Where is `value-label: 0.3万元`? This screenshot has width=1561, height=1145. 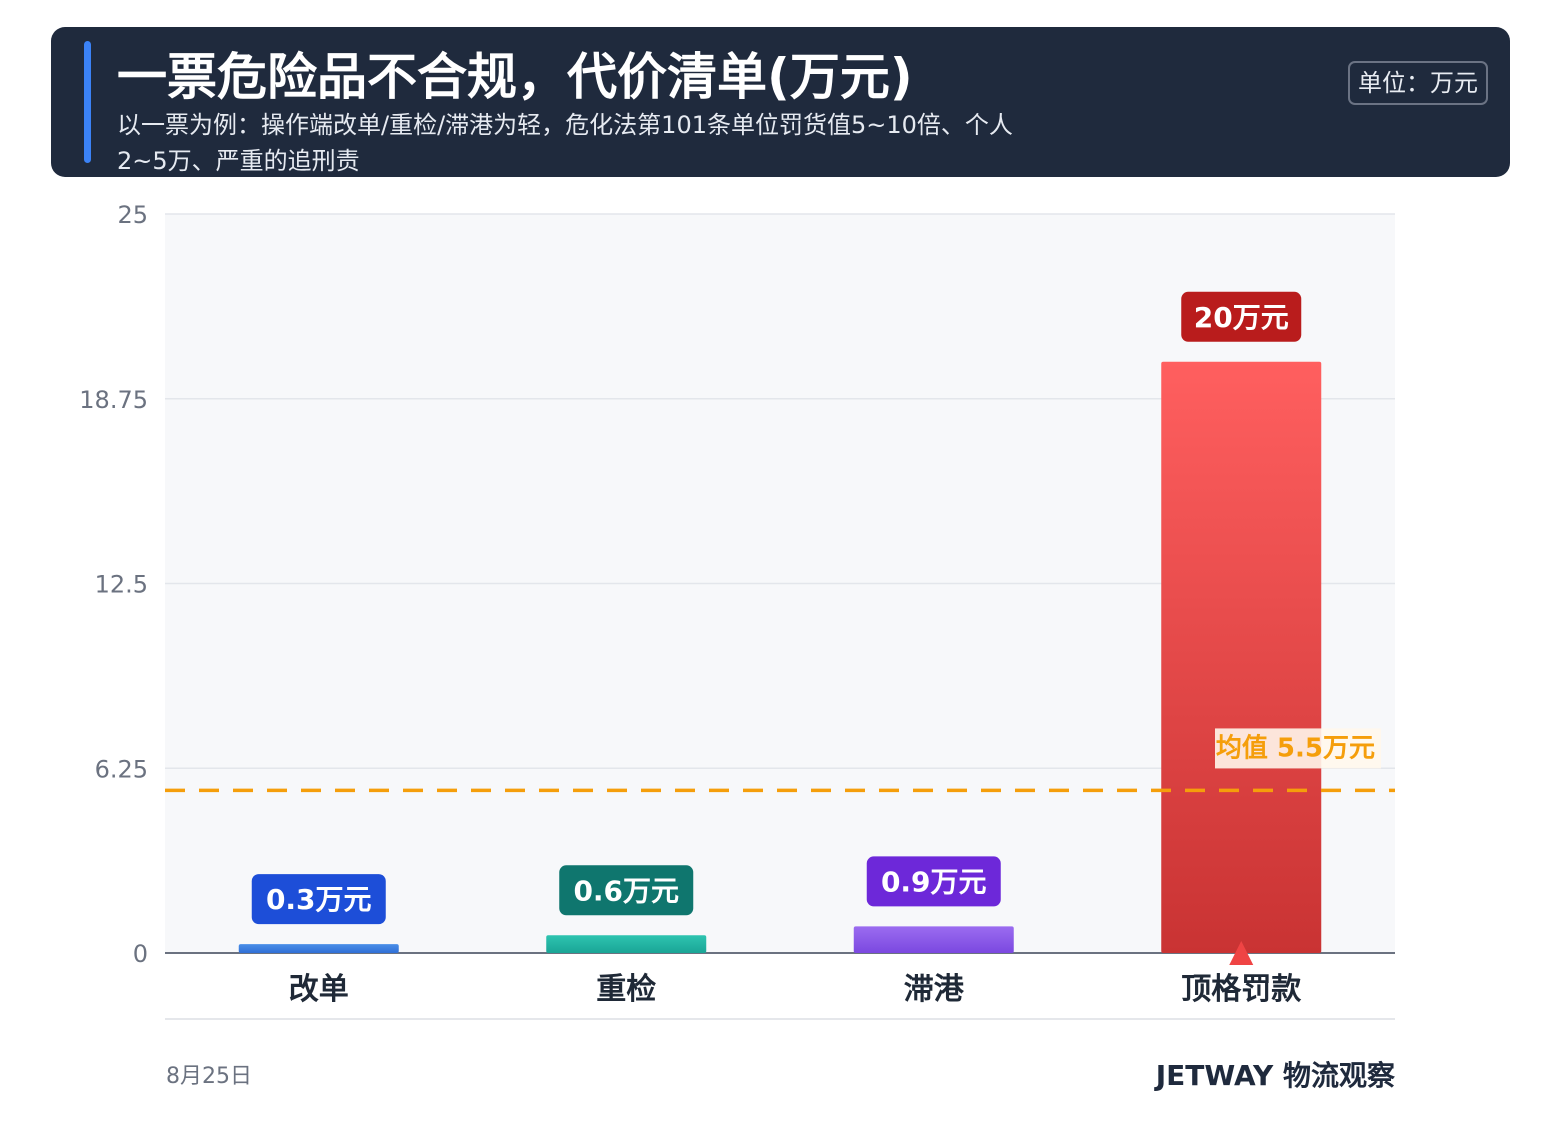
value-label: 0.3万元 is located at coordinates (318, 899).